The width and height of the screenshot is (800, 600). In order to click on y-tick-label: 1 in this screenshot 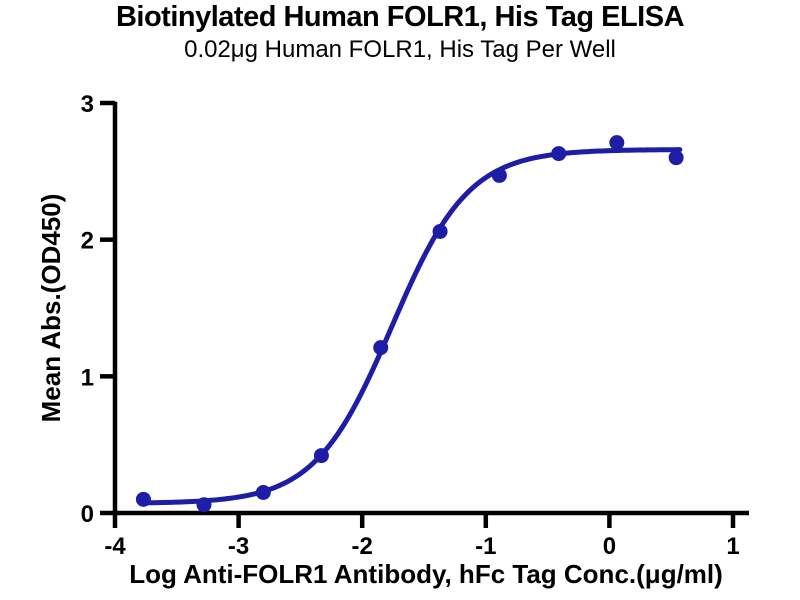, I will do `click(87, 377)`.